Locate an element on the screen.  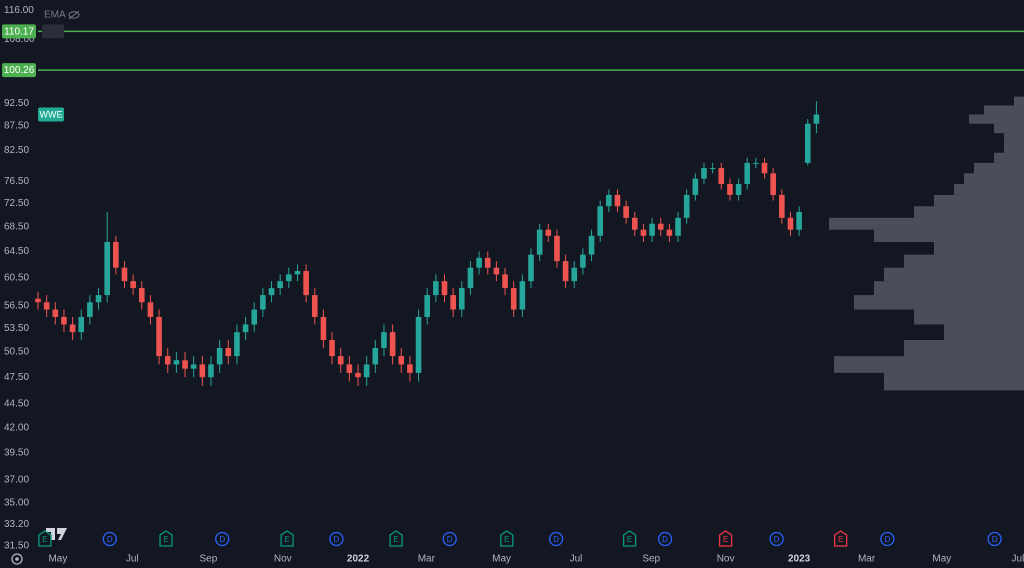
visibility-icon is located at coordinates (74, 15).